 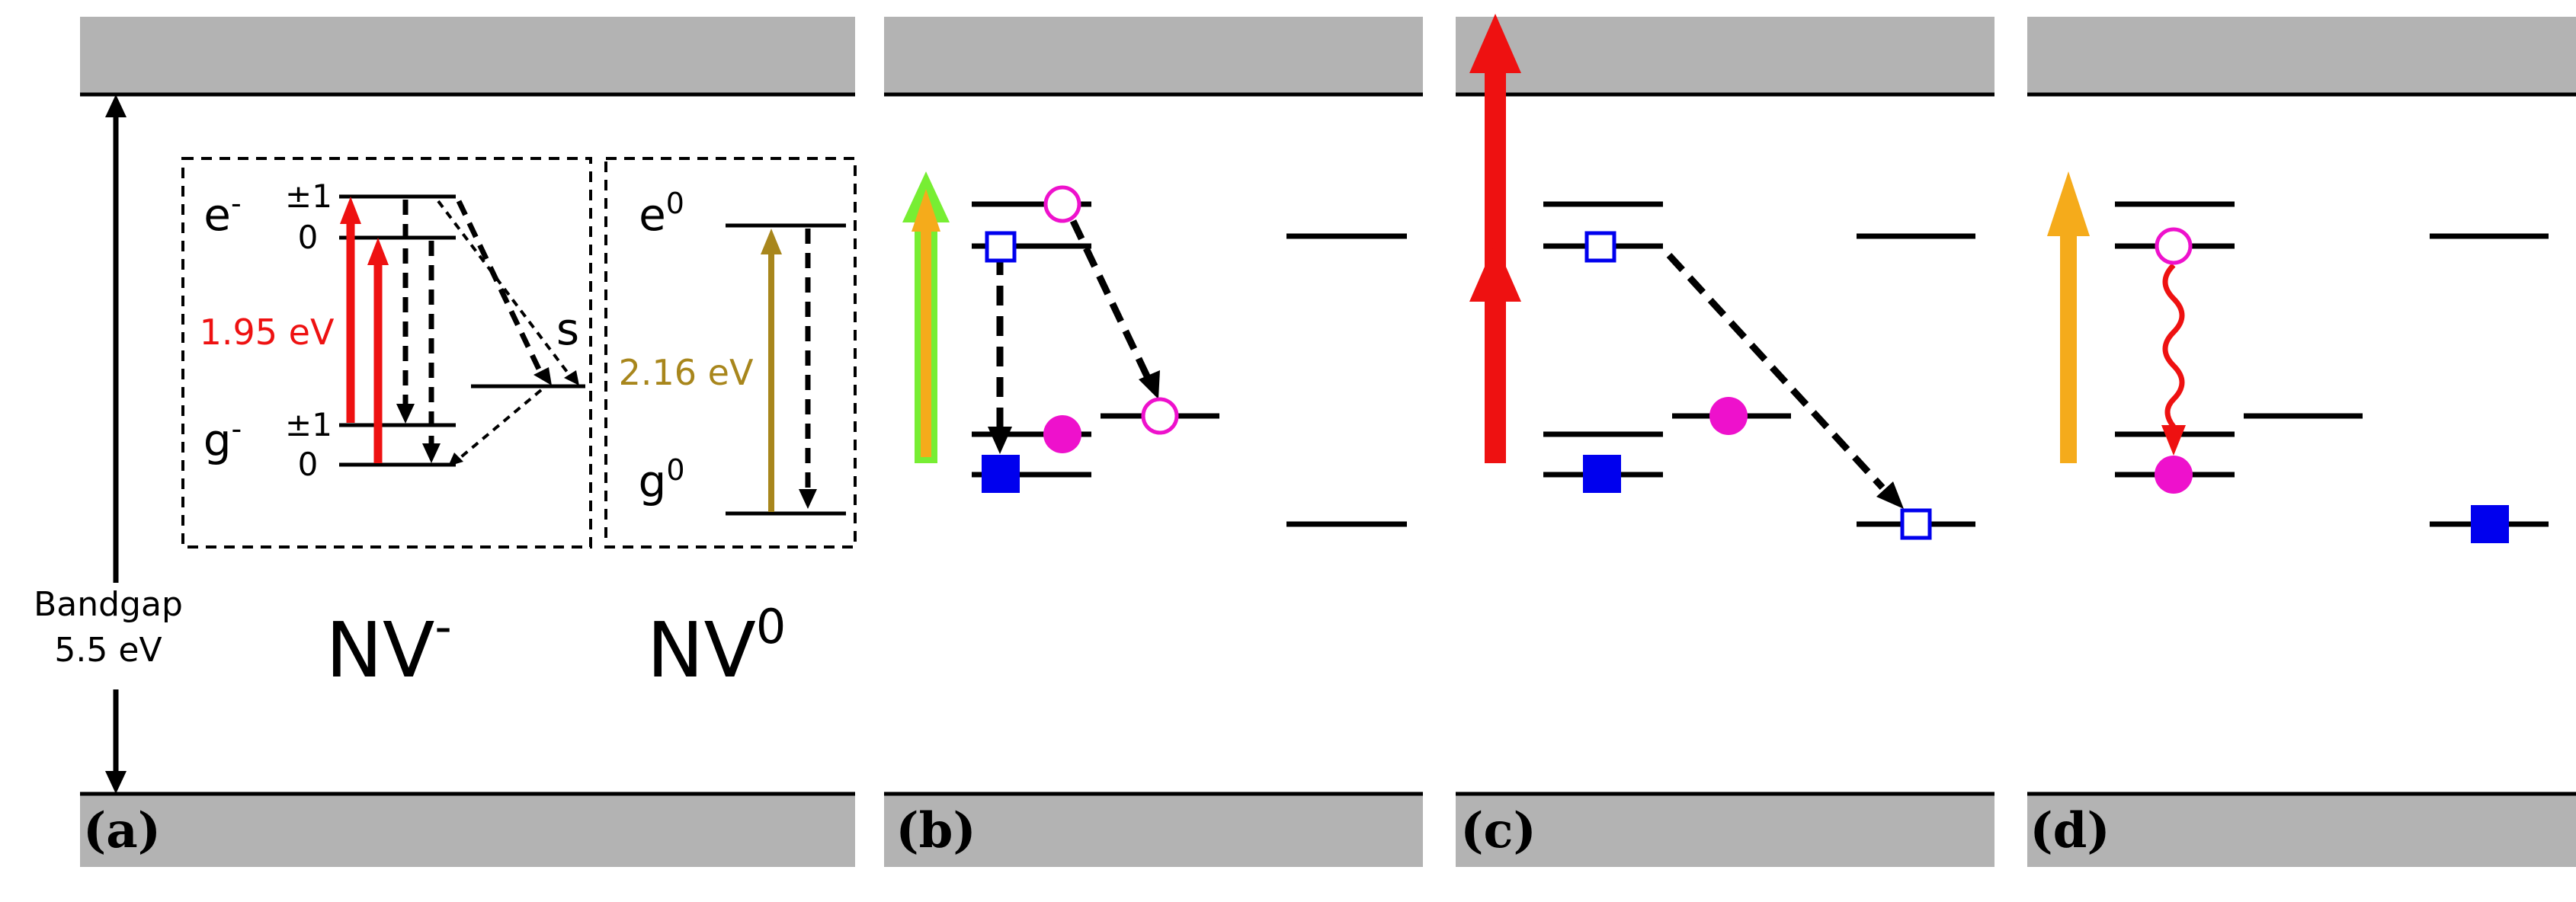 What do you see at coordinates (771, 371) in the screenshot?
I see `nv-zero-excitation-arrow` at bounding box center [771, 371].